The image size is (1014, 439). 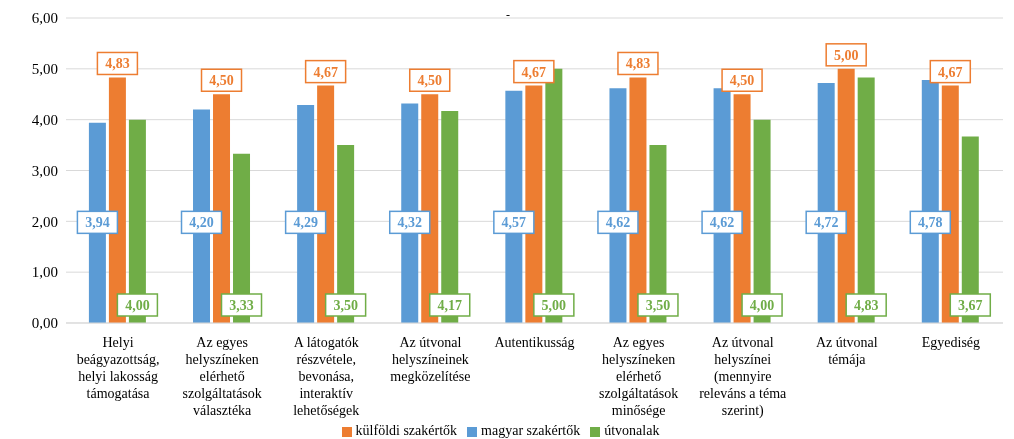 What do you see at coordinates (531, 430) in the screenshot?
I see `legend-label: magyar szakértők` at bounding box center [531, 430].